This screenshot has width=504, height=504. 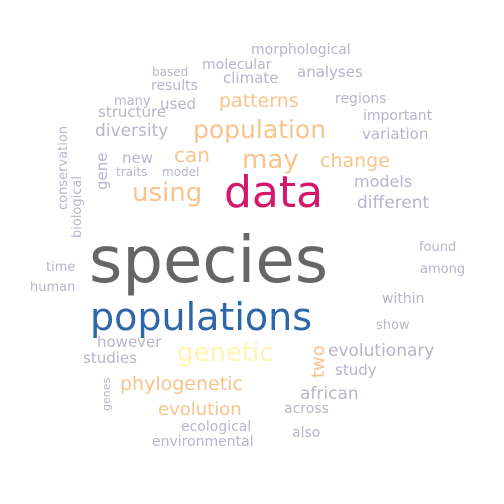 I want to click on word-population: population, so click(x=260, y=129).